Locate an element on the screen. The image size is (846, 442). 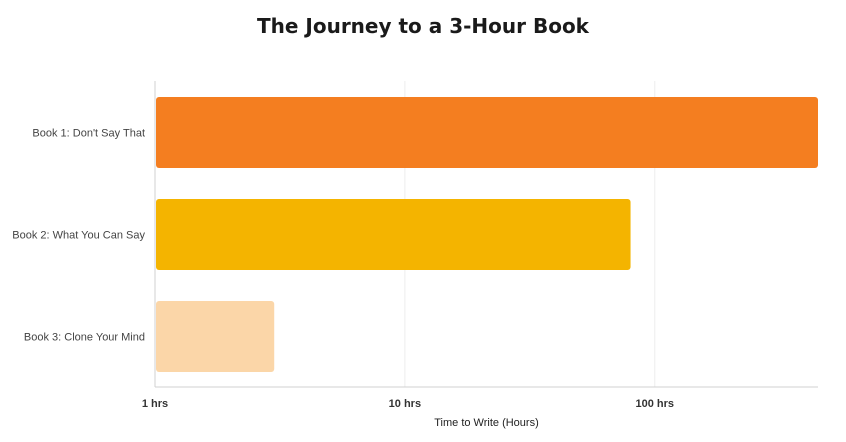
x-tick-label: 10 hrs is located at coordinates (405, 404).